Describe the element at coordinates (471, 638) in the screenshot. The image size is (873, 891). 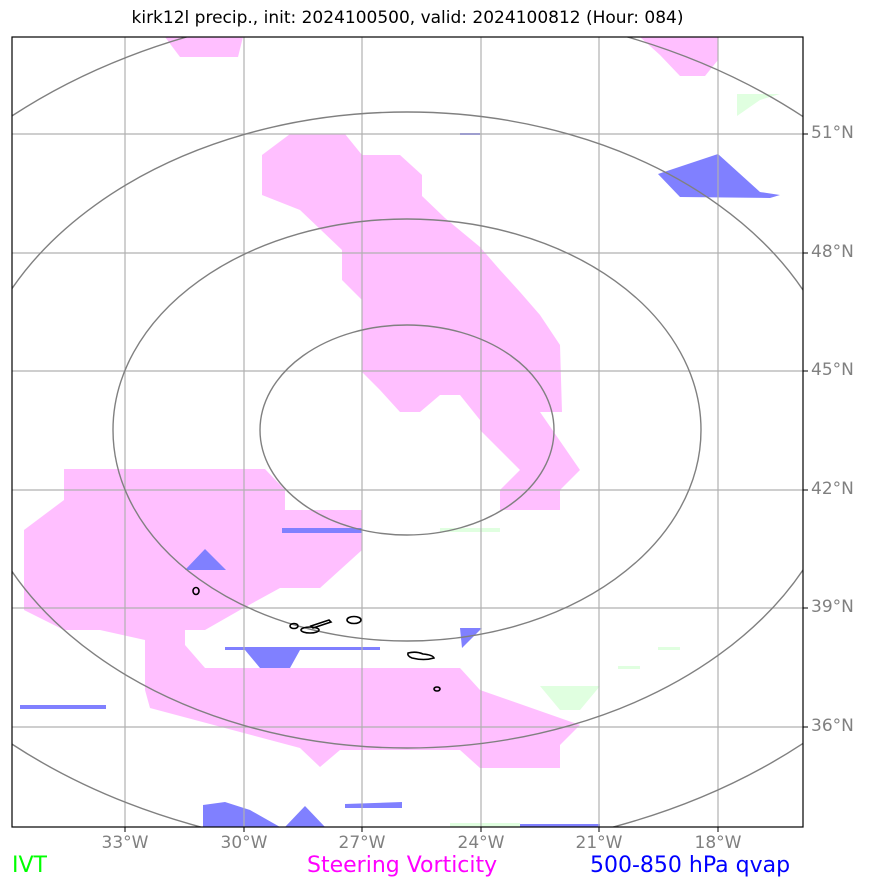
I see `qvap-region-south-central` at that location.